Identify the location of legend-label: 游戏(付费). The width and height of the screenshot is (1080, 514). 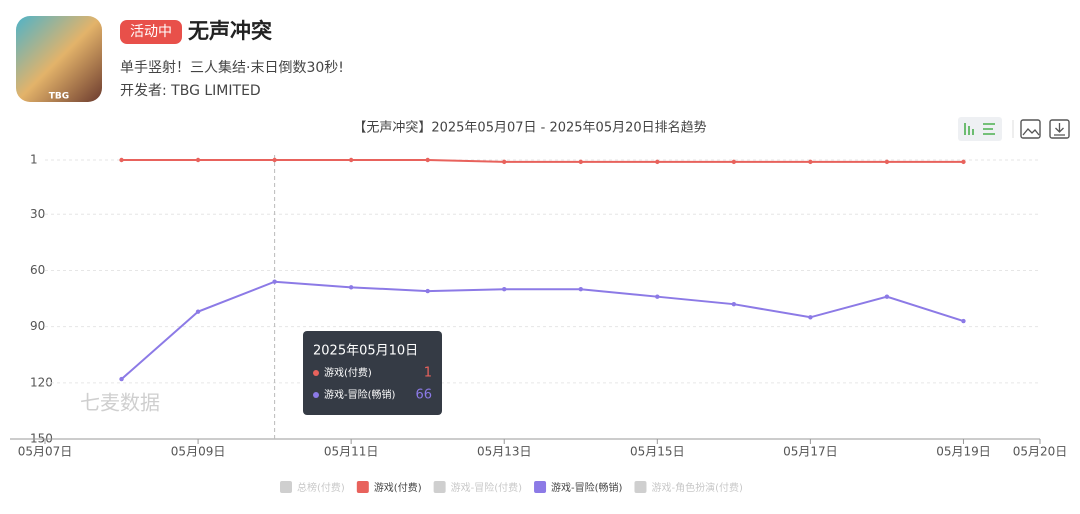
(398, 487).